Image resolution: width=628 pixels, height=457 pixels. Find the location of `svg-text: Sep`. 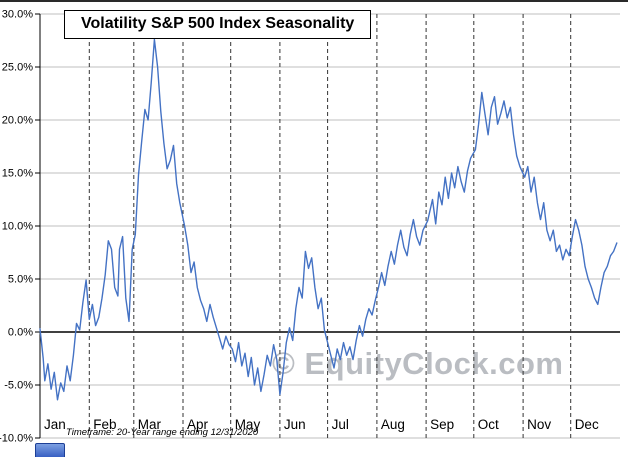

svg-text: Sep is located at coordinates (442, 424).